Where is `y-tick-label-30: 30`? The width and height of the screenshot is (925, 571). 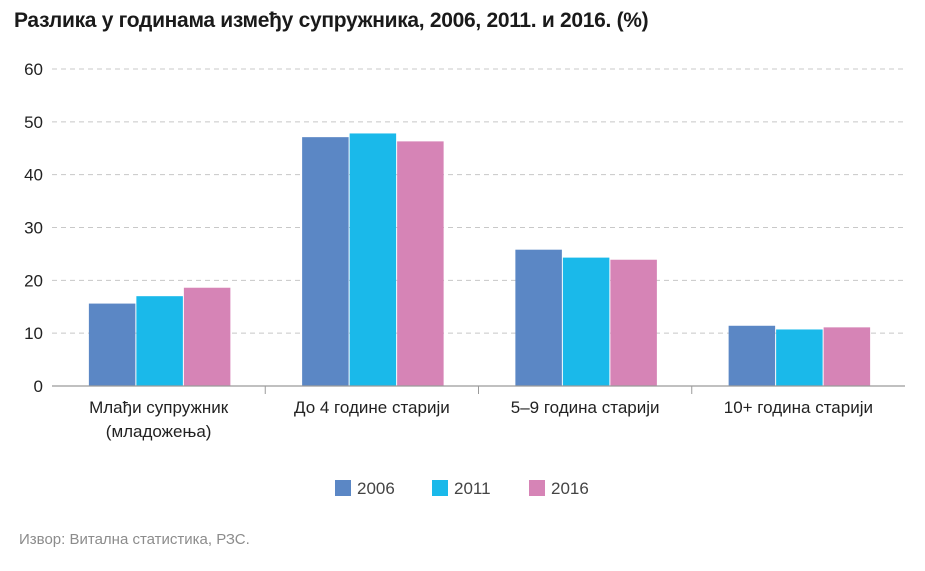 y-tick-label-30: 30 is located at coordinates (33, 228).